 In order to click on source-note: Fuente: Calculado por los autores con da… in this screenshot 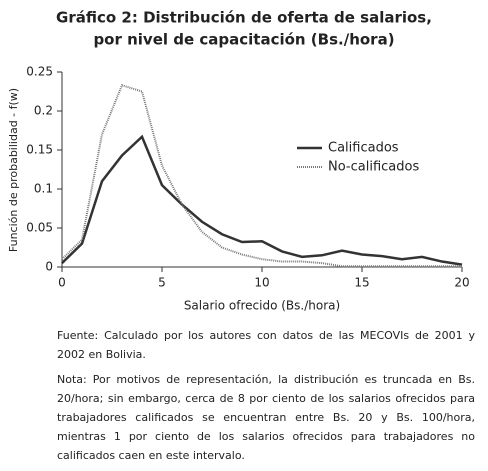, I will do `click(266, 345)`.